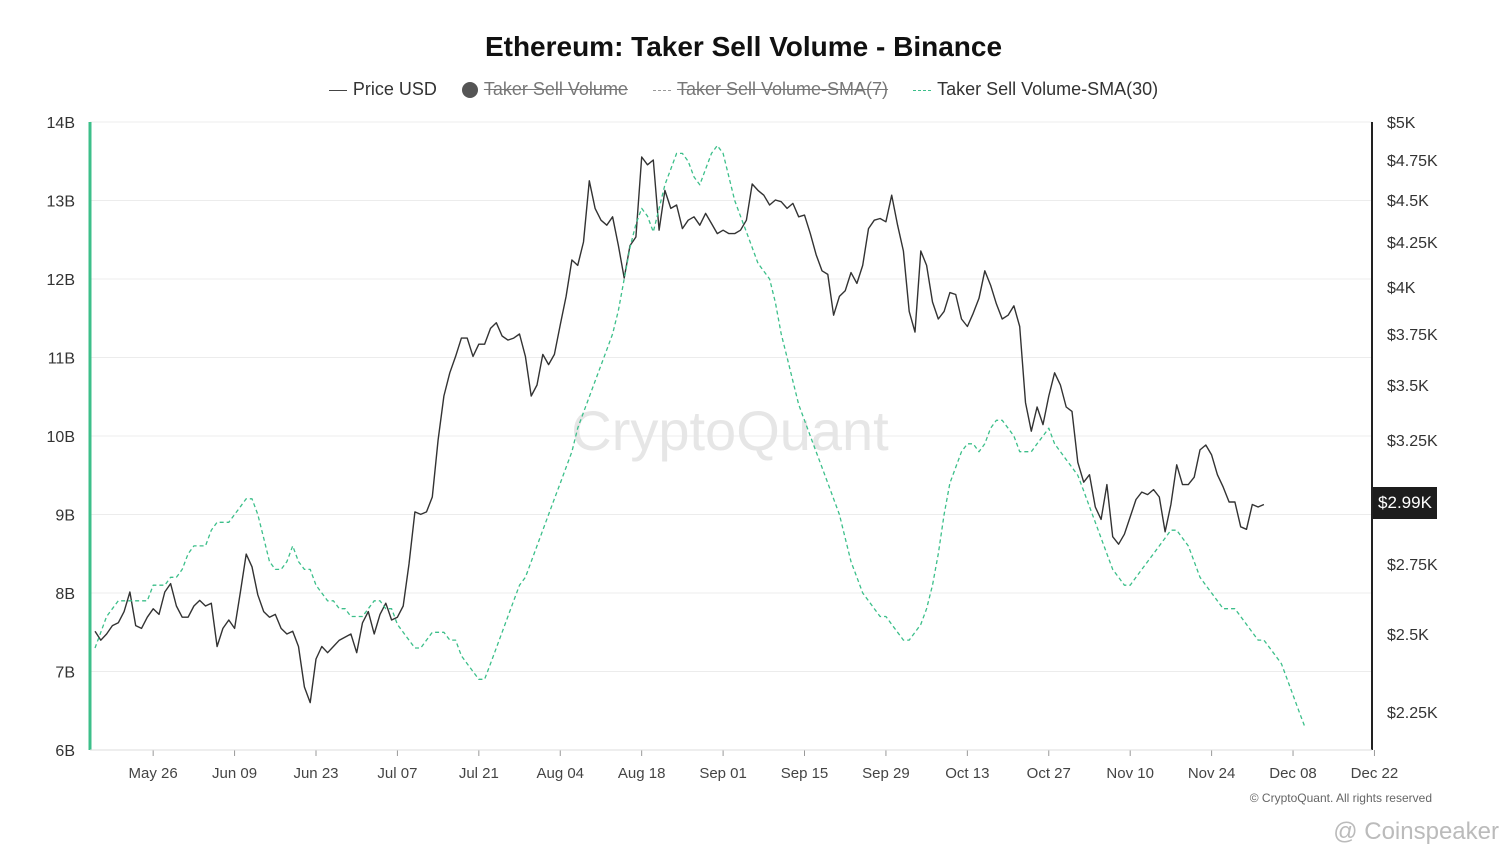 The height and width of the screenshot is (859, 1507). I want to click on legend-item-sma30: Taker Sell Volume-SMA(30), so click(1035, 89).